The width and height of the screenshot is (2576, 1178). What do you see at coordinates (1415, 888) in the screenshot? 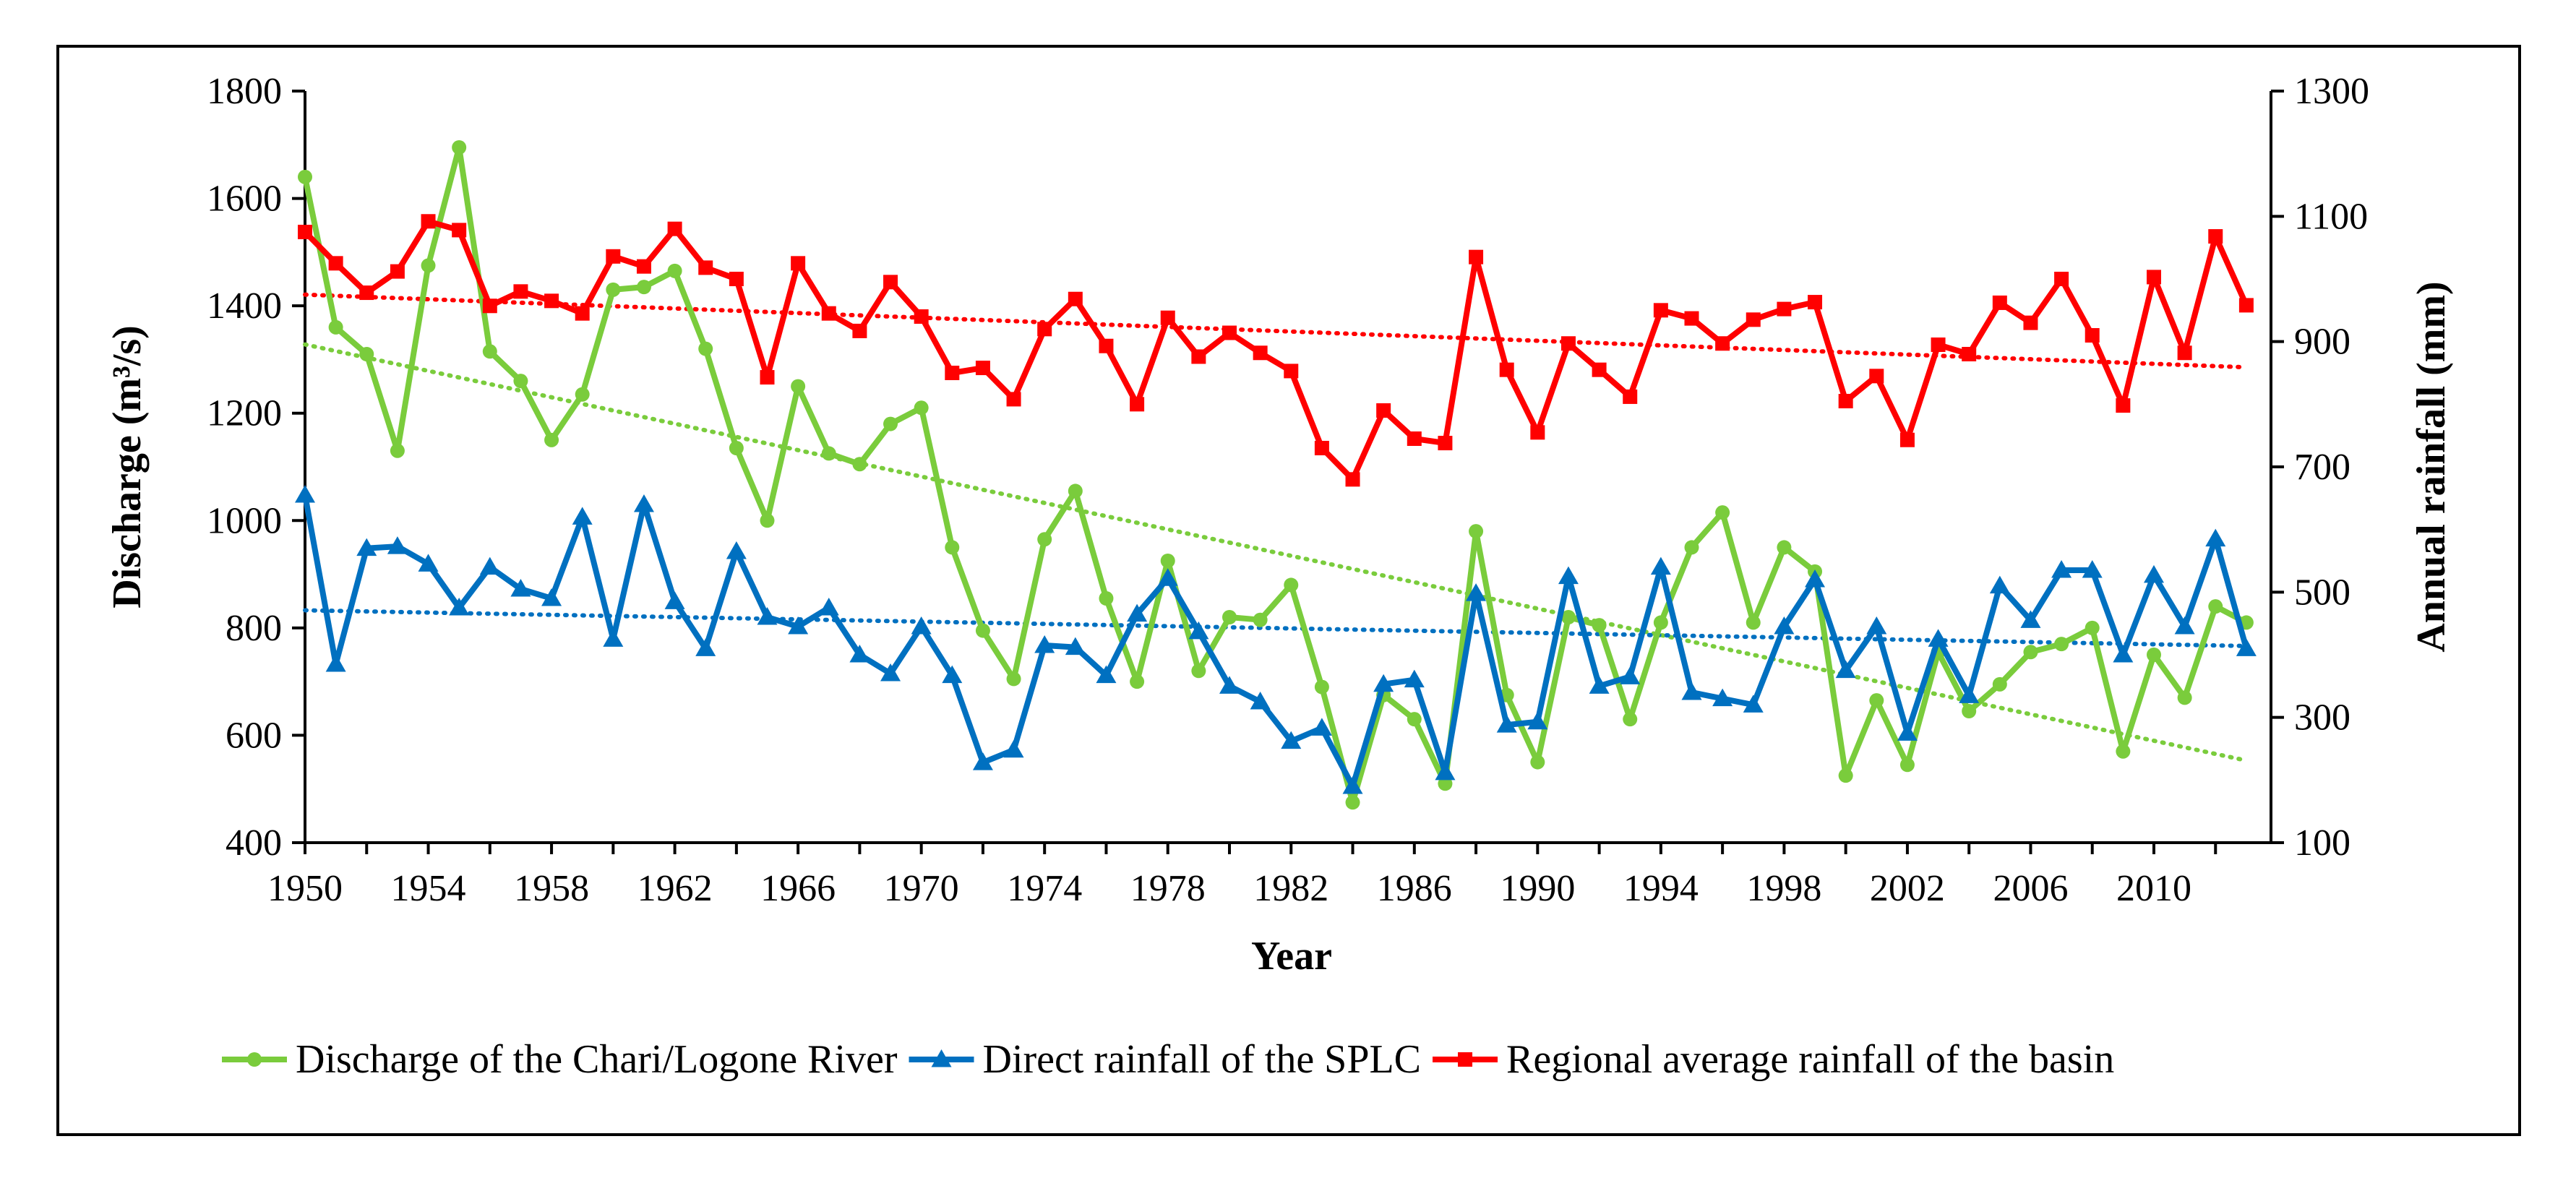
I see `x-tick-label: 1986` at bounding box center [1415, 888].